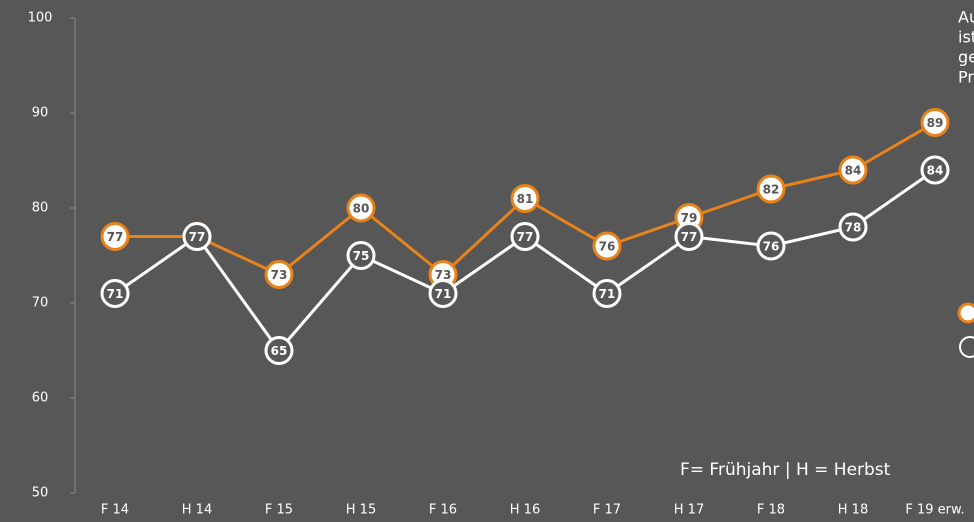 This screenshot has width=974, height=522. I want to click on y-tick-label: 90, so click(40, 113).